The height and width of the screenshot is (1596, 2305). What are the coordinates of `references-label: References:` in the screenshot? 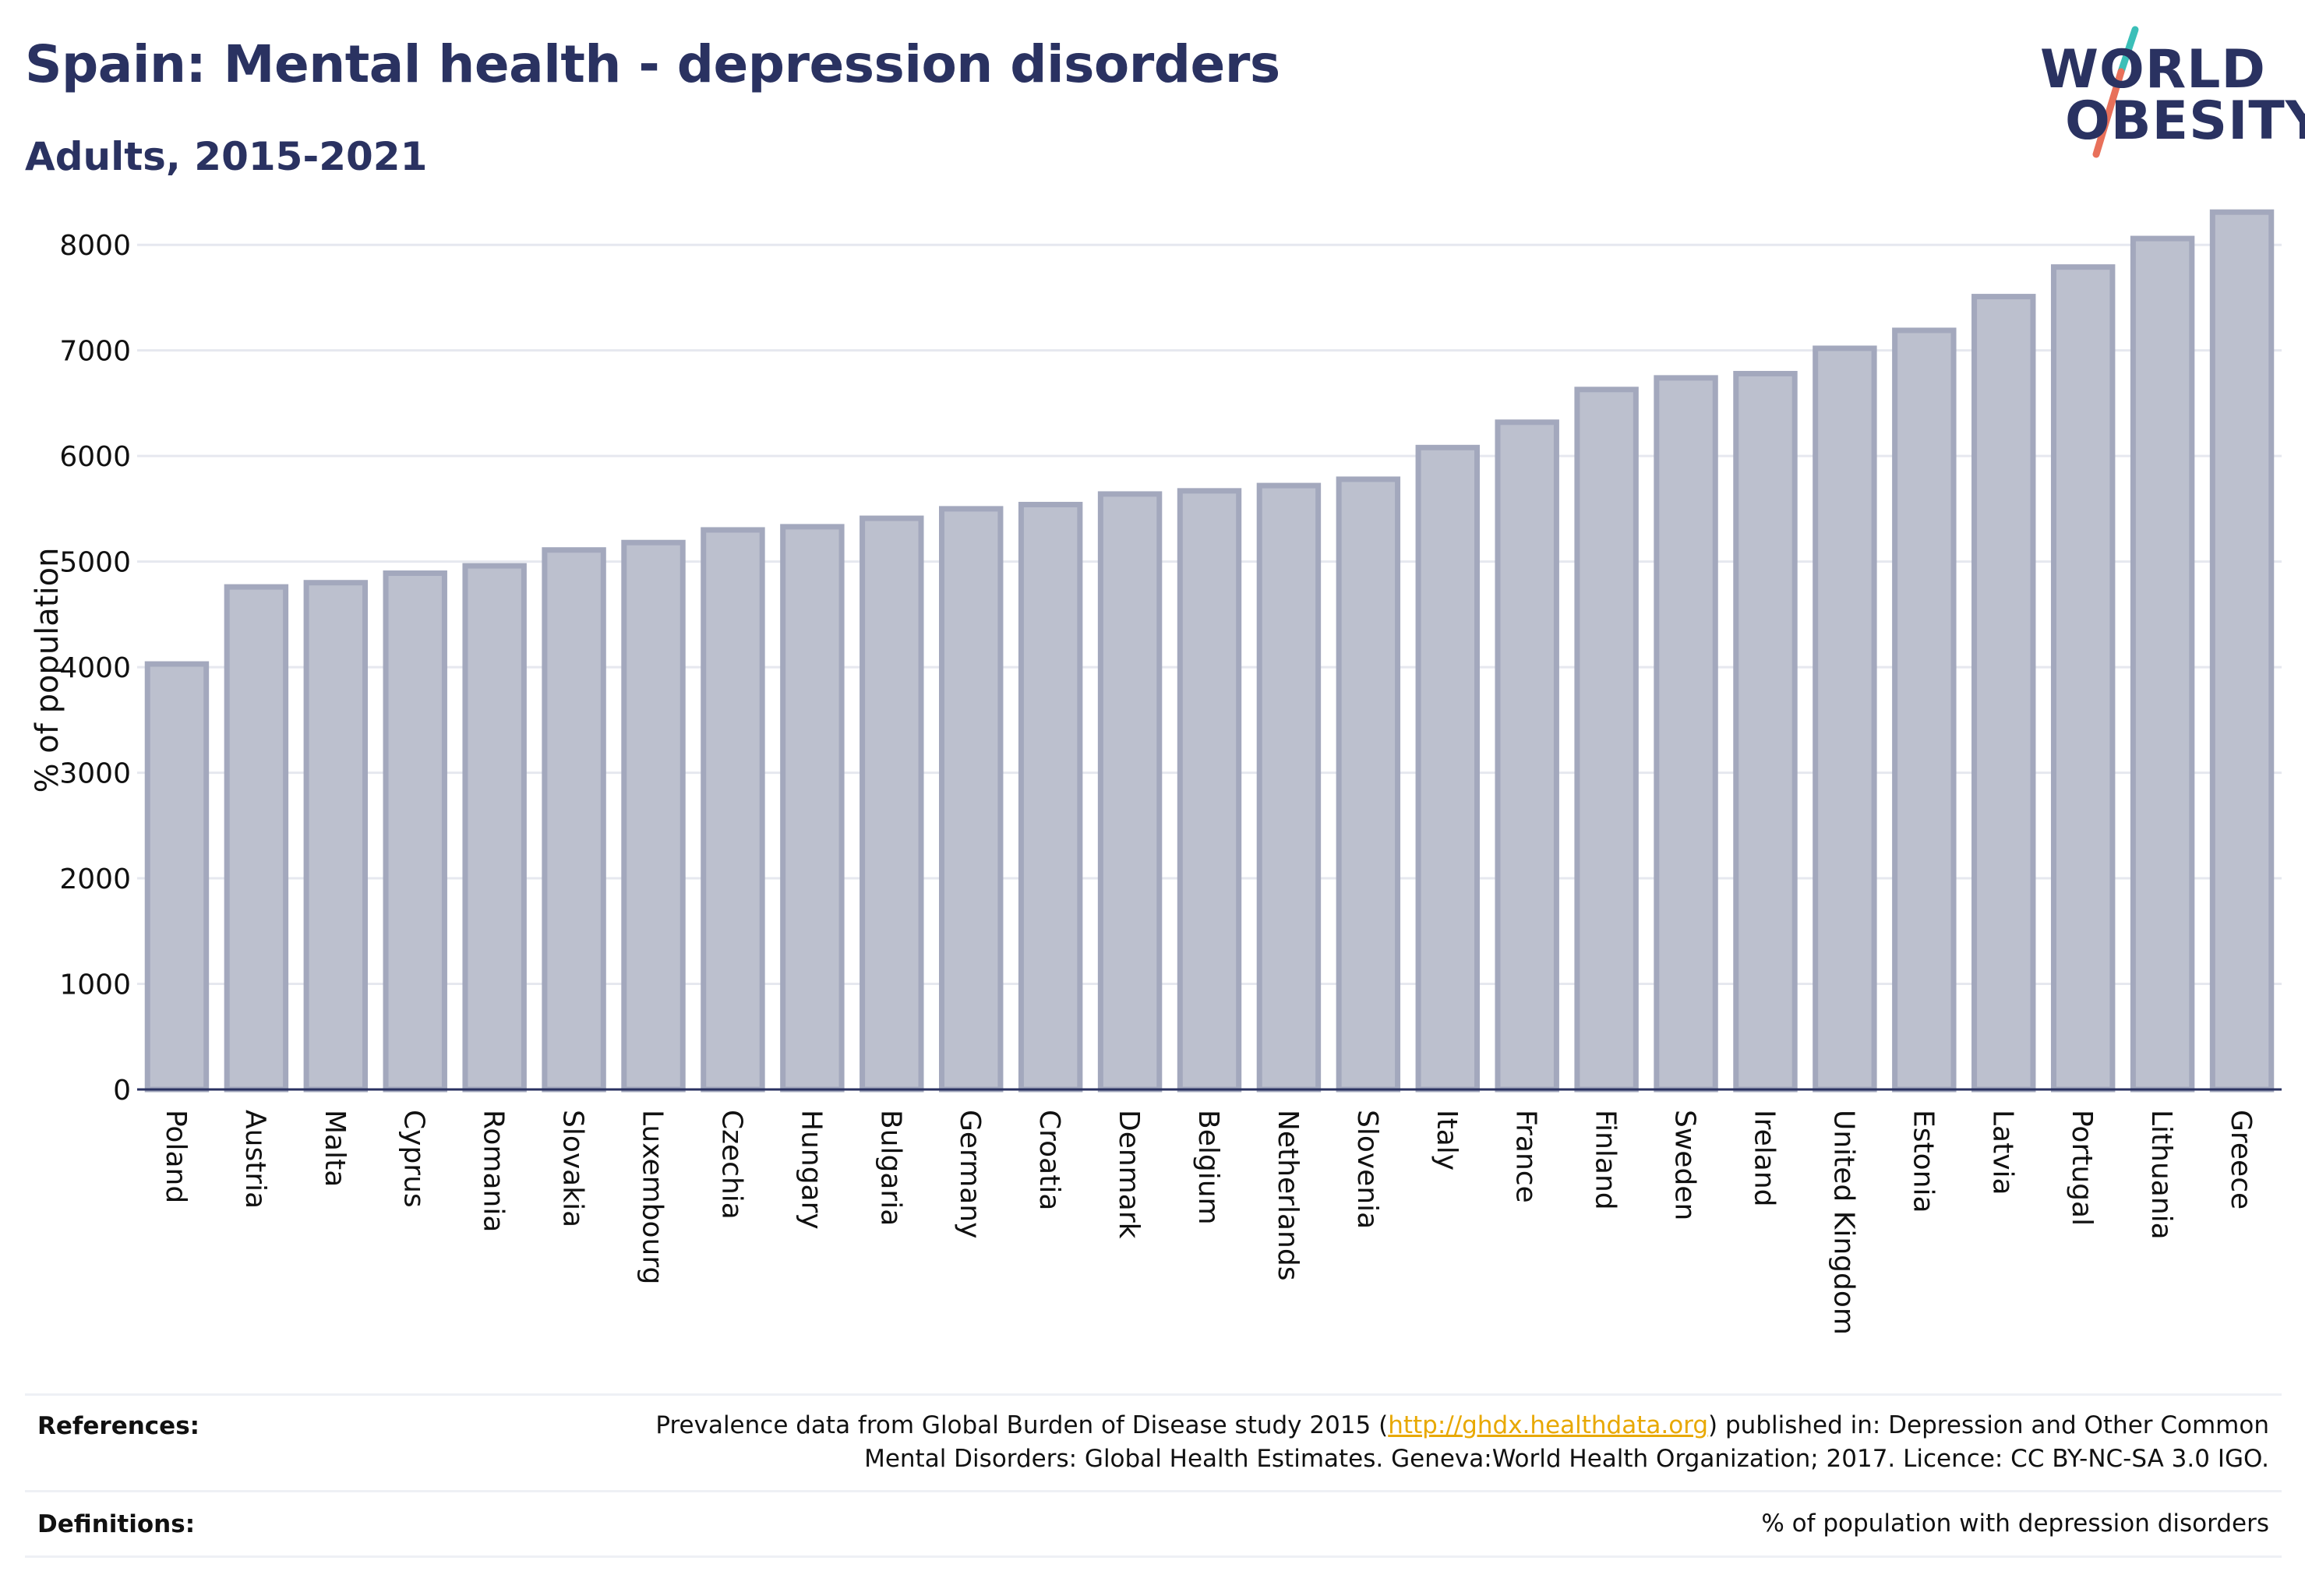 It's located at (118, 1426).